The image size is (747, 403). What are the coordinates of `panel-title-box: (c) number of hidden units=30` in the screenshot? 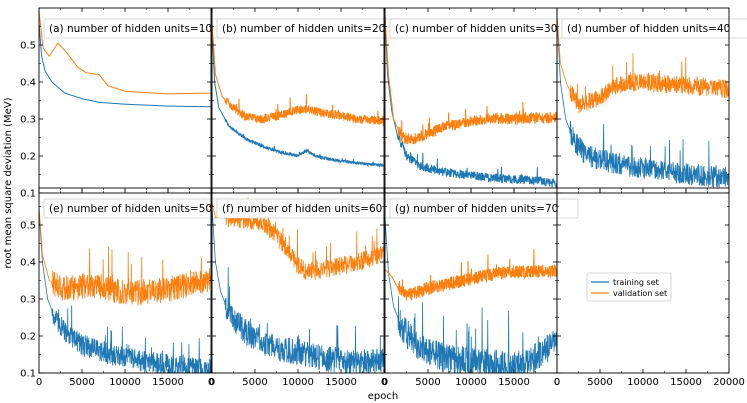 It's located at (484, 28).